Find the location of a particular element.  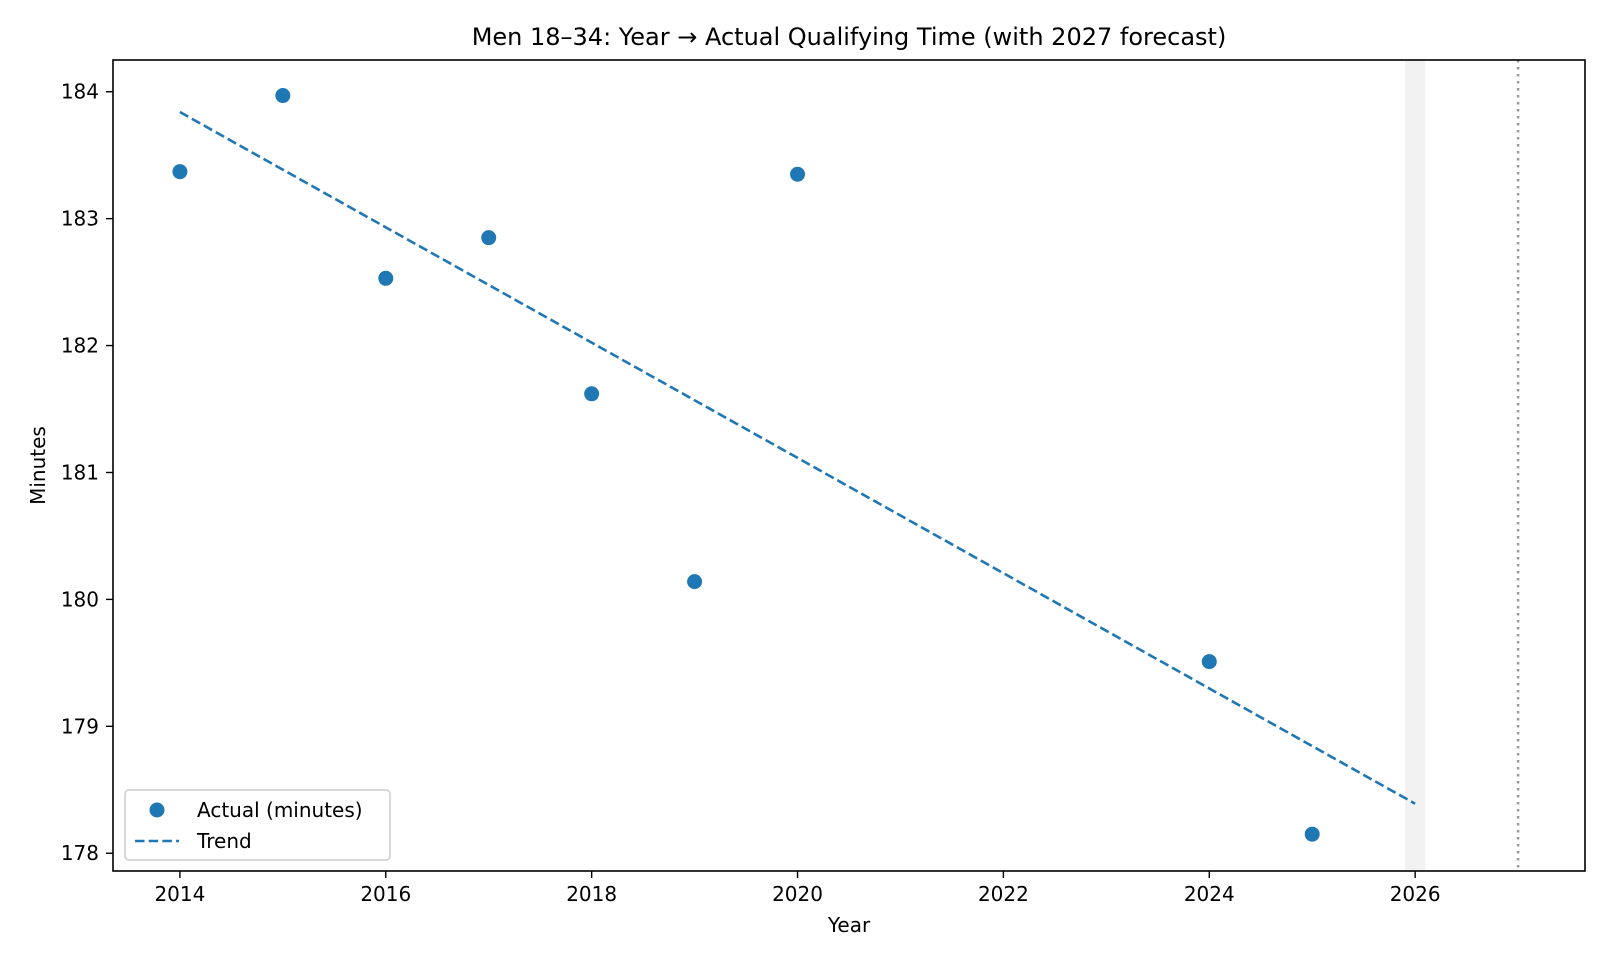

x-tick-label: 2026 is located at coordinates (1415, 894).